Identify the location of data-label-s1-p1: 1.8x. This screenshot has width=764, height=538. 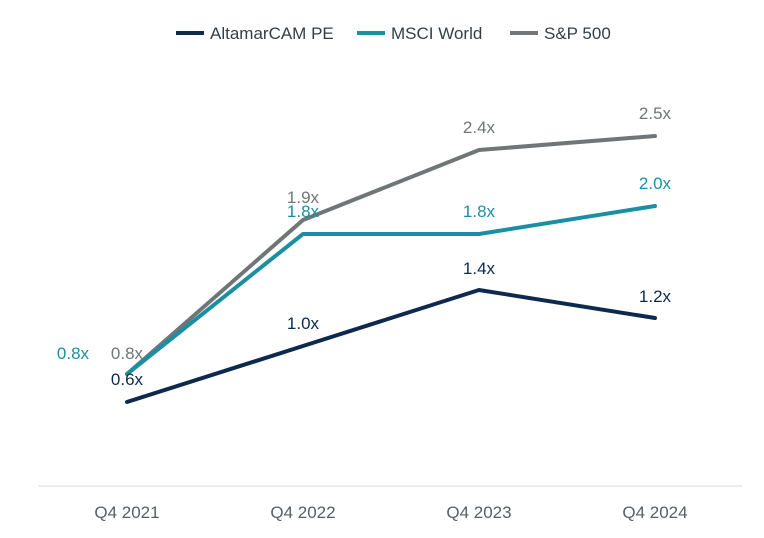
(303, 211).